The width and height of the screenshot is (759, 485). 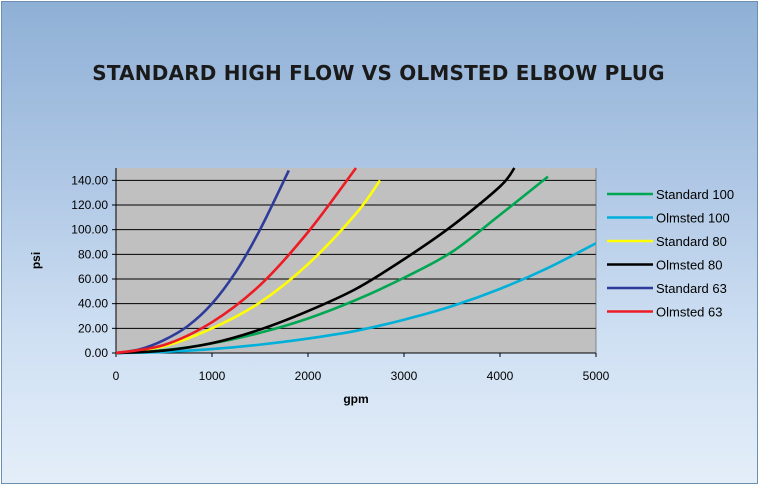 I want to click on legend-label-standard-63: Standard 63, so click(x=691, y=288).